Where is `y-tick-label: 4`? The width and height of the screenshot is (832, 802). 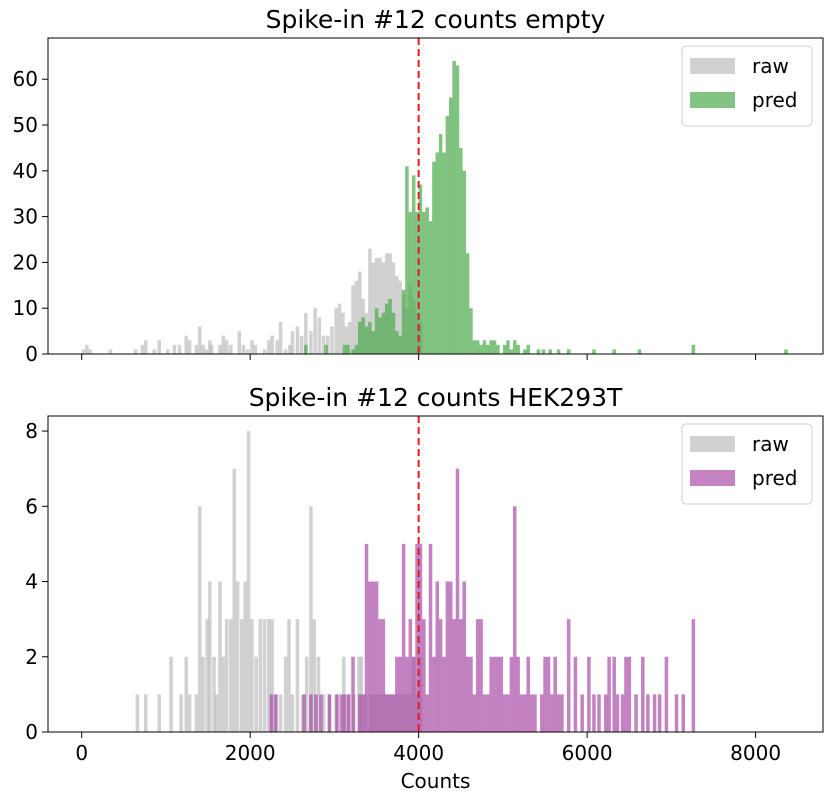
y-tick-label: 4 is located at coordinates (31, 582).